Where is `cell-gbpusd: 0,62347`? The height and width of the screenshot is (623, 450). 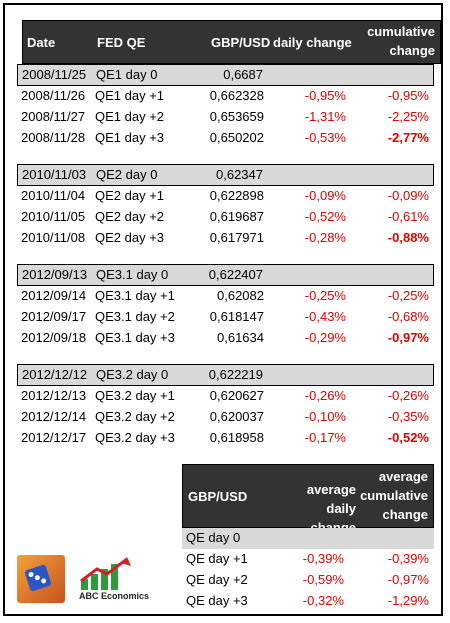 cell-gbpusd: 0,62347 is located at coordinates (239, 174).